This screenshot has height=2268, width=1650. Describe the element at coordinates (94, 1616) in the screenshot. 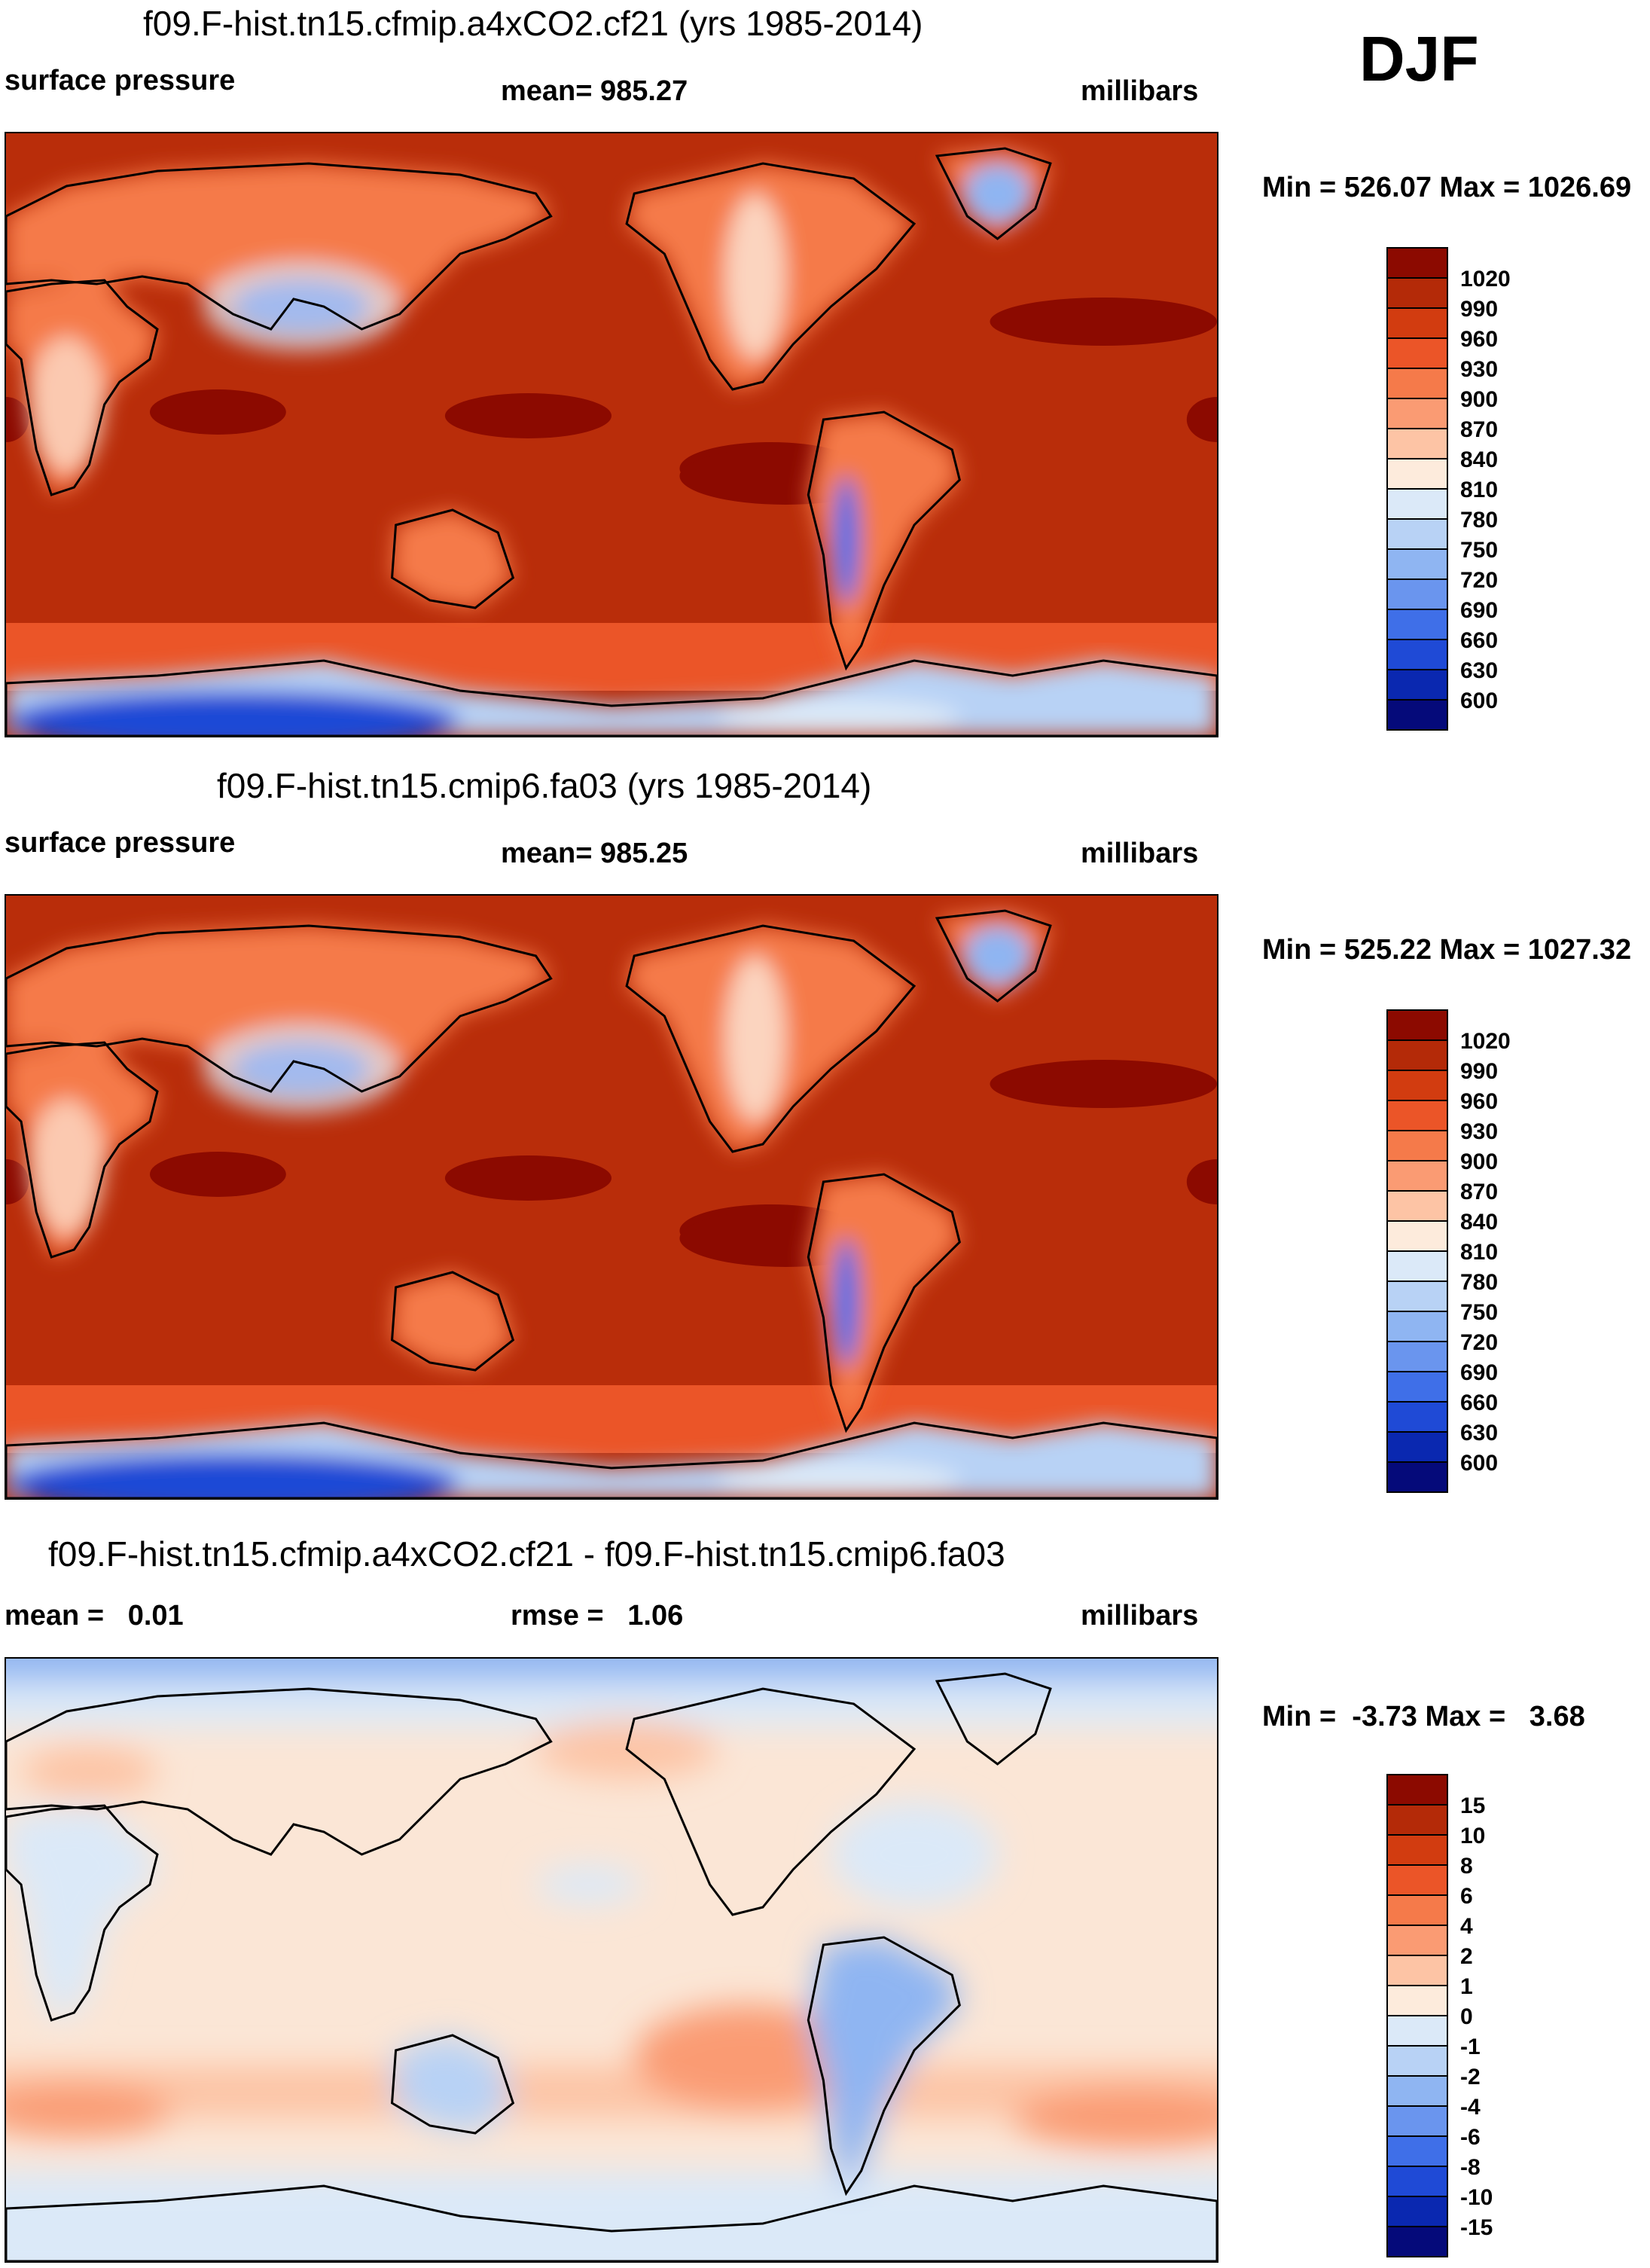

I see `panel-3-mean-label: mean = 0.01` at that location.